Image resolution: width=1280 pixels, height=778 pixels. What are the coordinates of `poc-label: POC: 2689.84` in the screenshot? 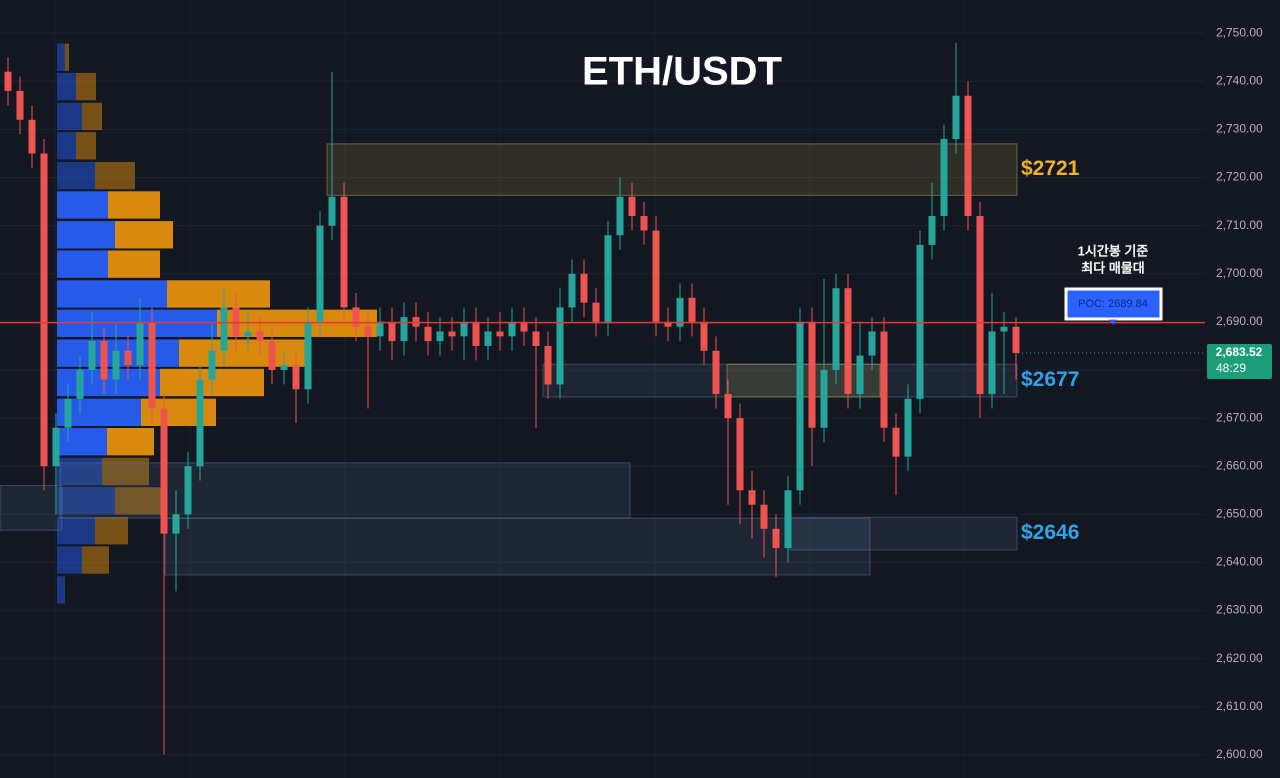 It's located at (1113, 304).